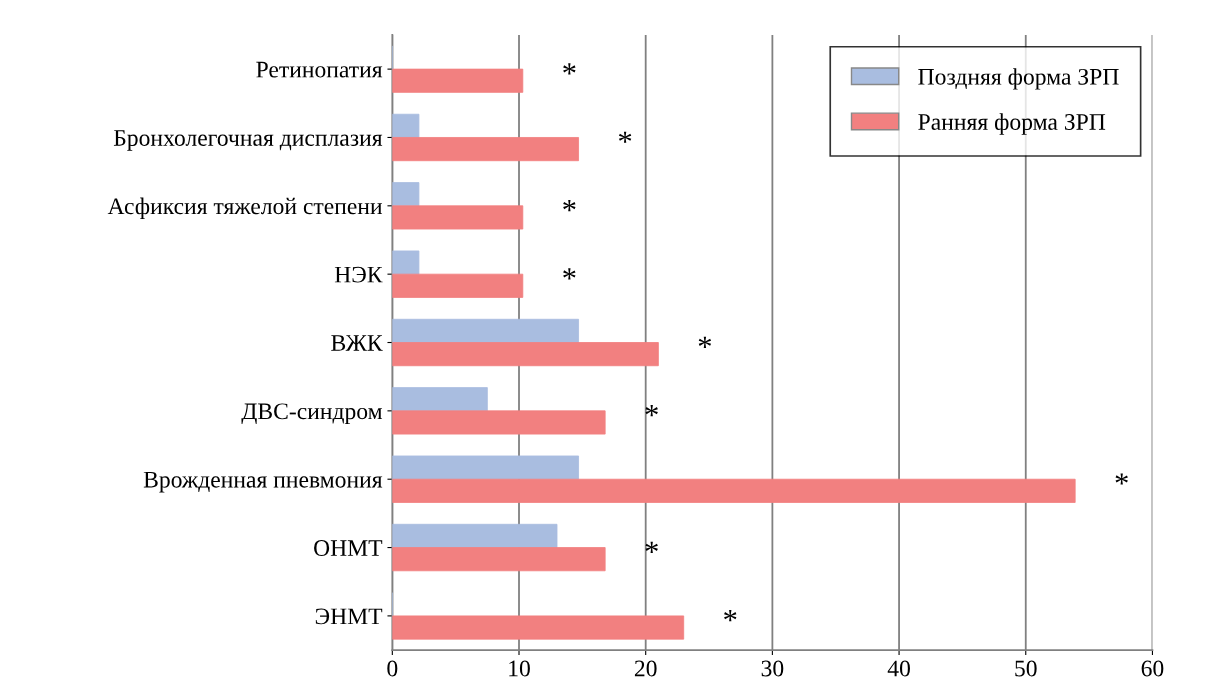 Image resolution: width=1226 pixels, height=699 pixels. I want to click on y-tick-label: ДВС-синдром, so click(312, 414).